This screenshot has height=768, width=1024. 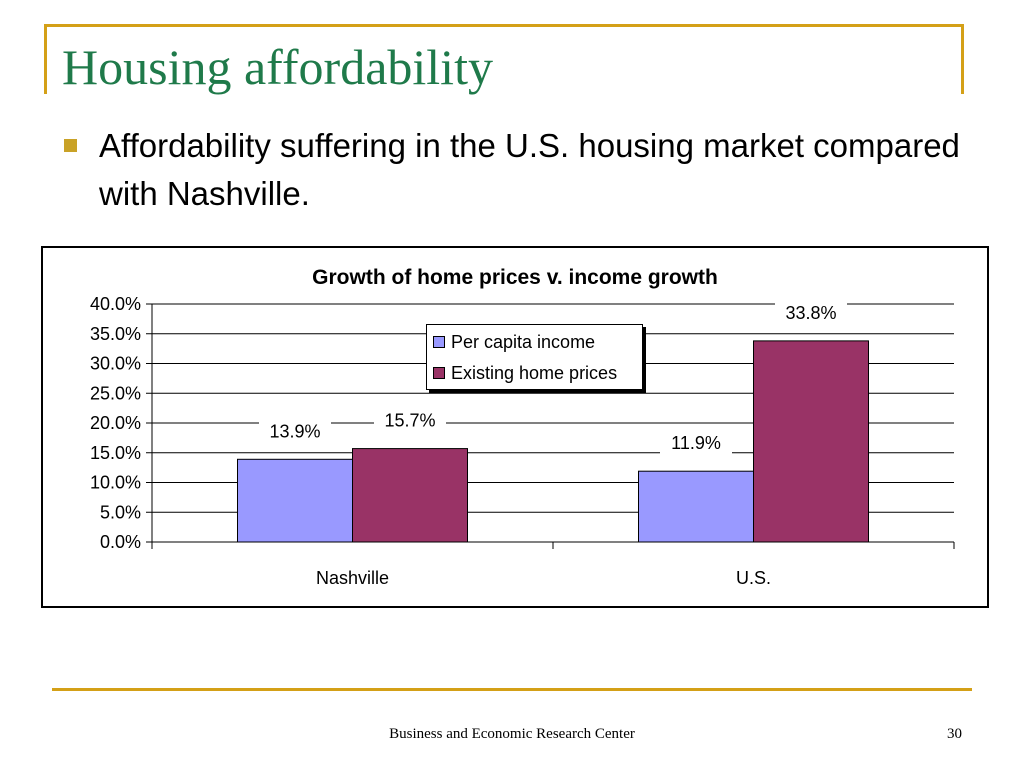 I want to click on data-label: 15.7%, so click(x=409, y=421).